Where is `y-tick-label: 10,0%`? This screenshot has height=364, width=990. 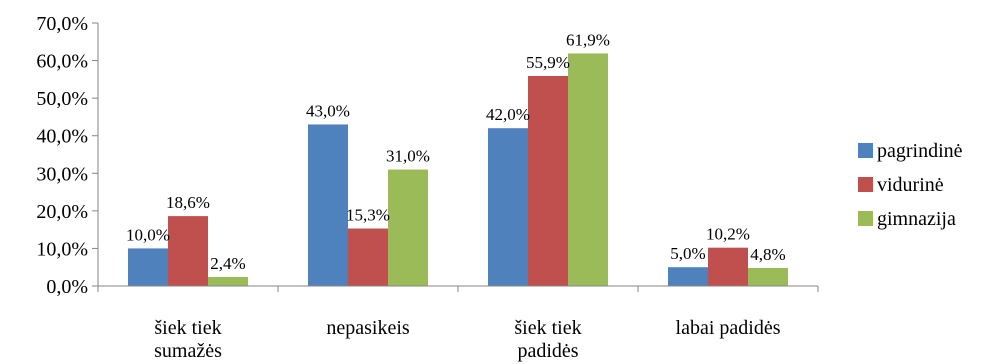
y-tick-label: 10,0% is located at coordinates (62, 249).